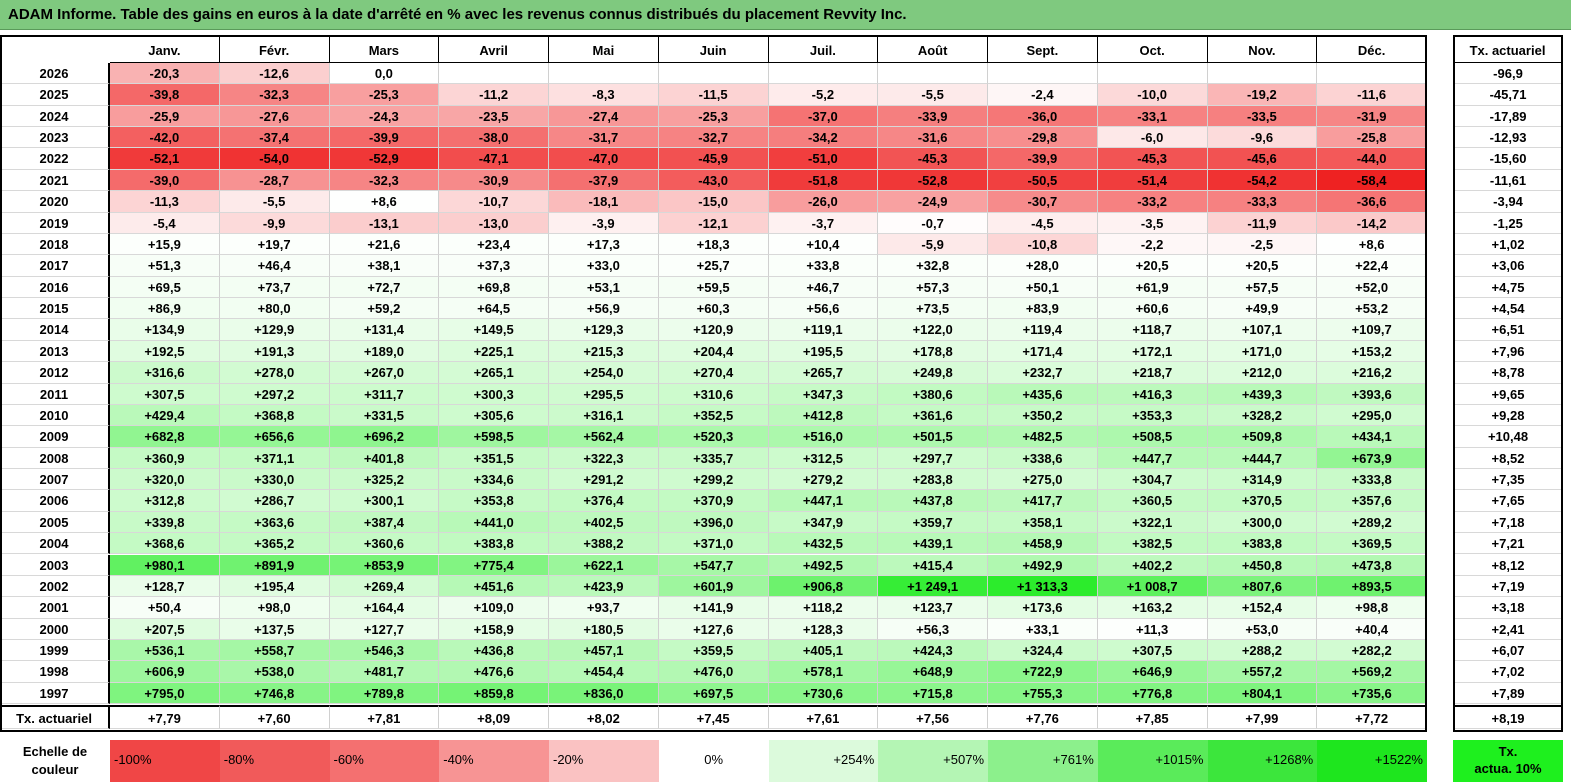 The height and width of the screenshot is (783, 1571). Describe the element at coordinates (1372, 159) in the screenshot. I see `gain-cell: -44,0` at that location.